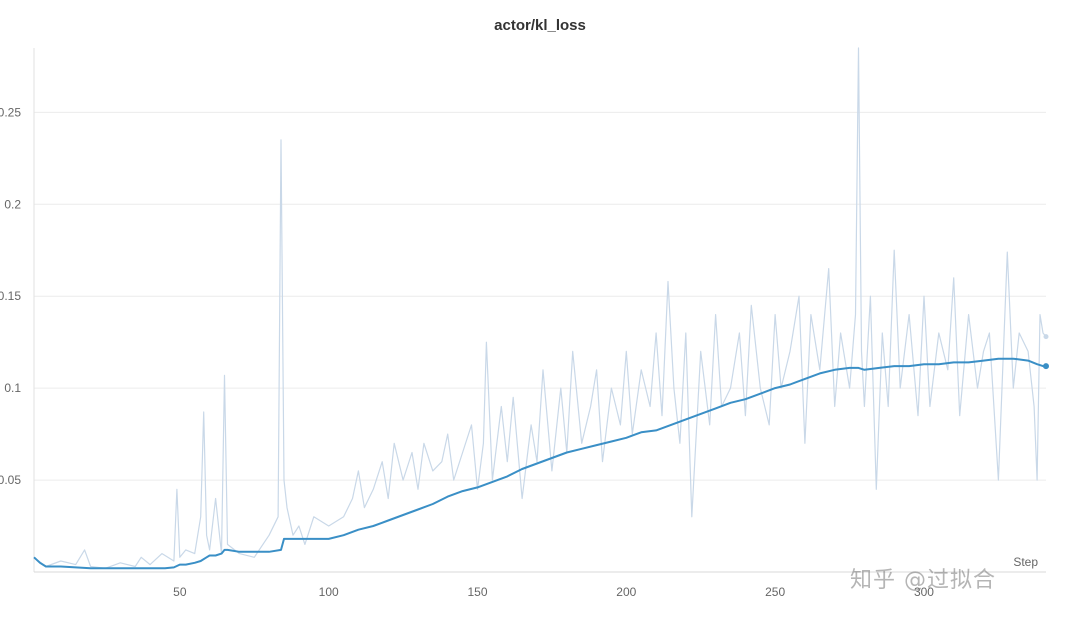 Image resolution: width=1080 pixels, height=626 pixels. What do you see at coordinates (329, 592) in the screenshot?
I see `x-tick-label: 100` at bounding box center [329, 592].